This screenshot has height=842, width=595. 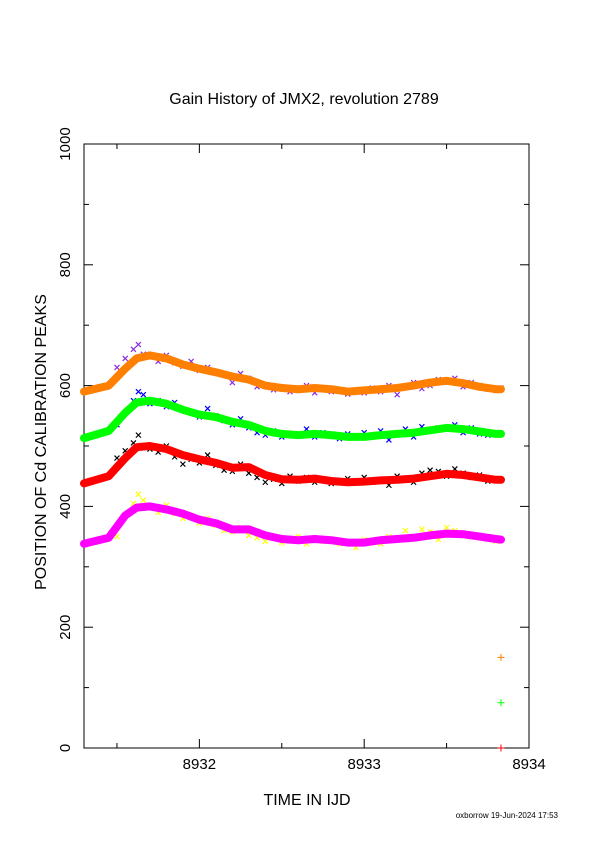 I want to click on y-tick-label: 800, so click(x=65, y=264).